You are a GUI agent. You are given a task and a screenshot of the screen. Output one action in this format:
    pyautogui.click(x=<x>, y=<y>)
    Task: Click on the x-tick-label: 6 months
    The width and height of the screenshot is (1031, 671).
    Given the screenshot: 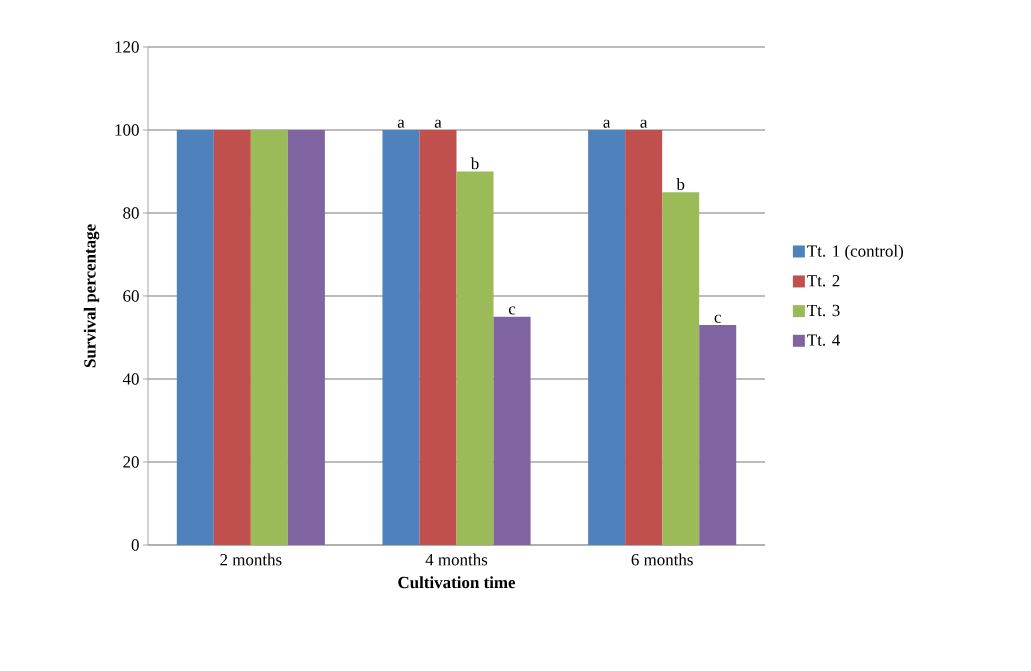 What is the action you would take?
    pyautogui.click(x=662, y=559)
    